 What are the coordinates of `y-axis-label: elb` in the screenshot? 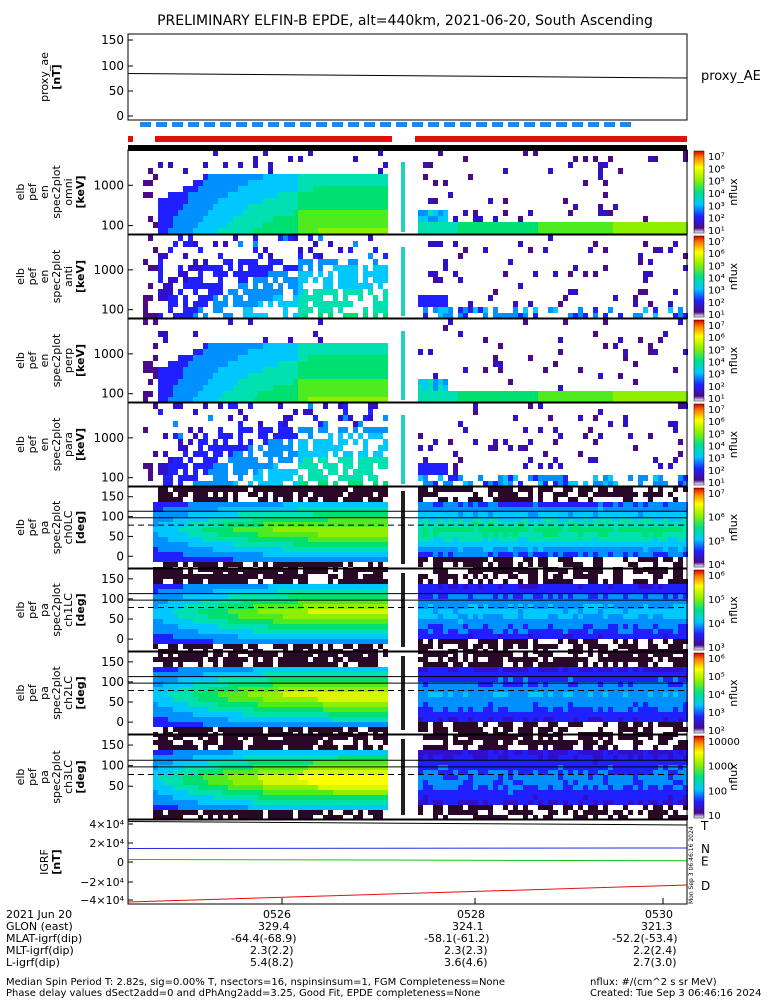 It's located at (20, 192).